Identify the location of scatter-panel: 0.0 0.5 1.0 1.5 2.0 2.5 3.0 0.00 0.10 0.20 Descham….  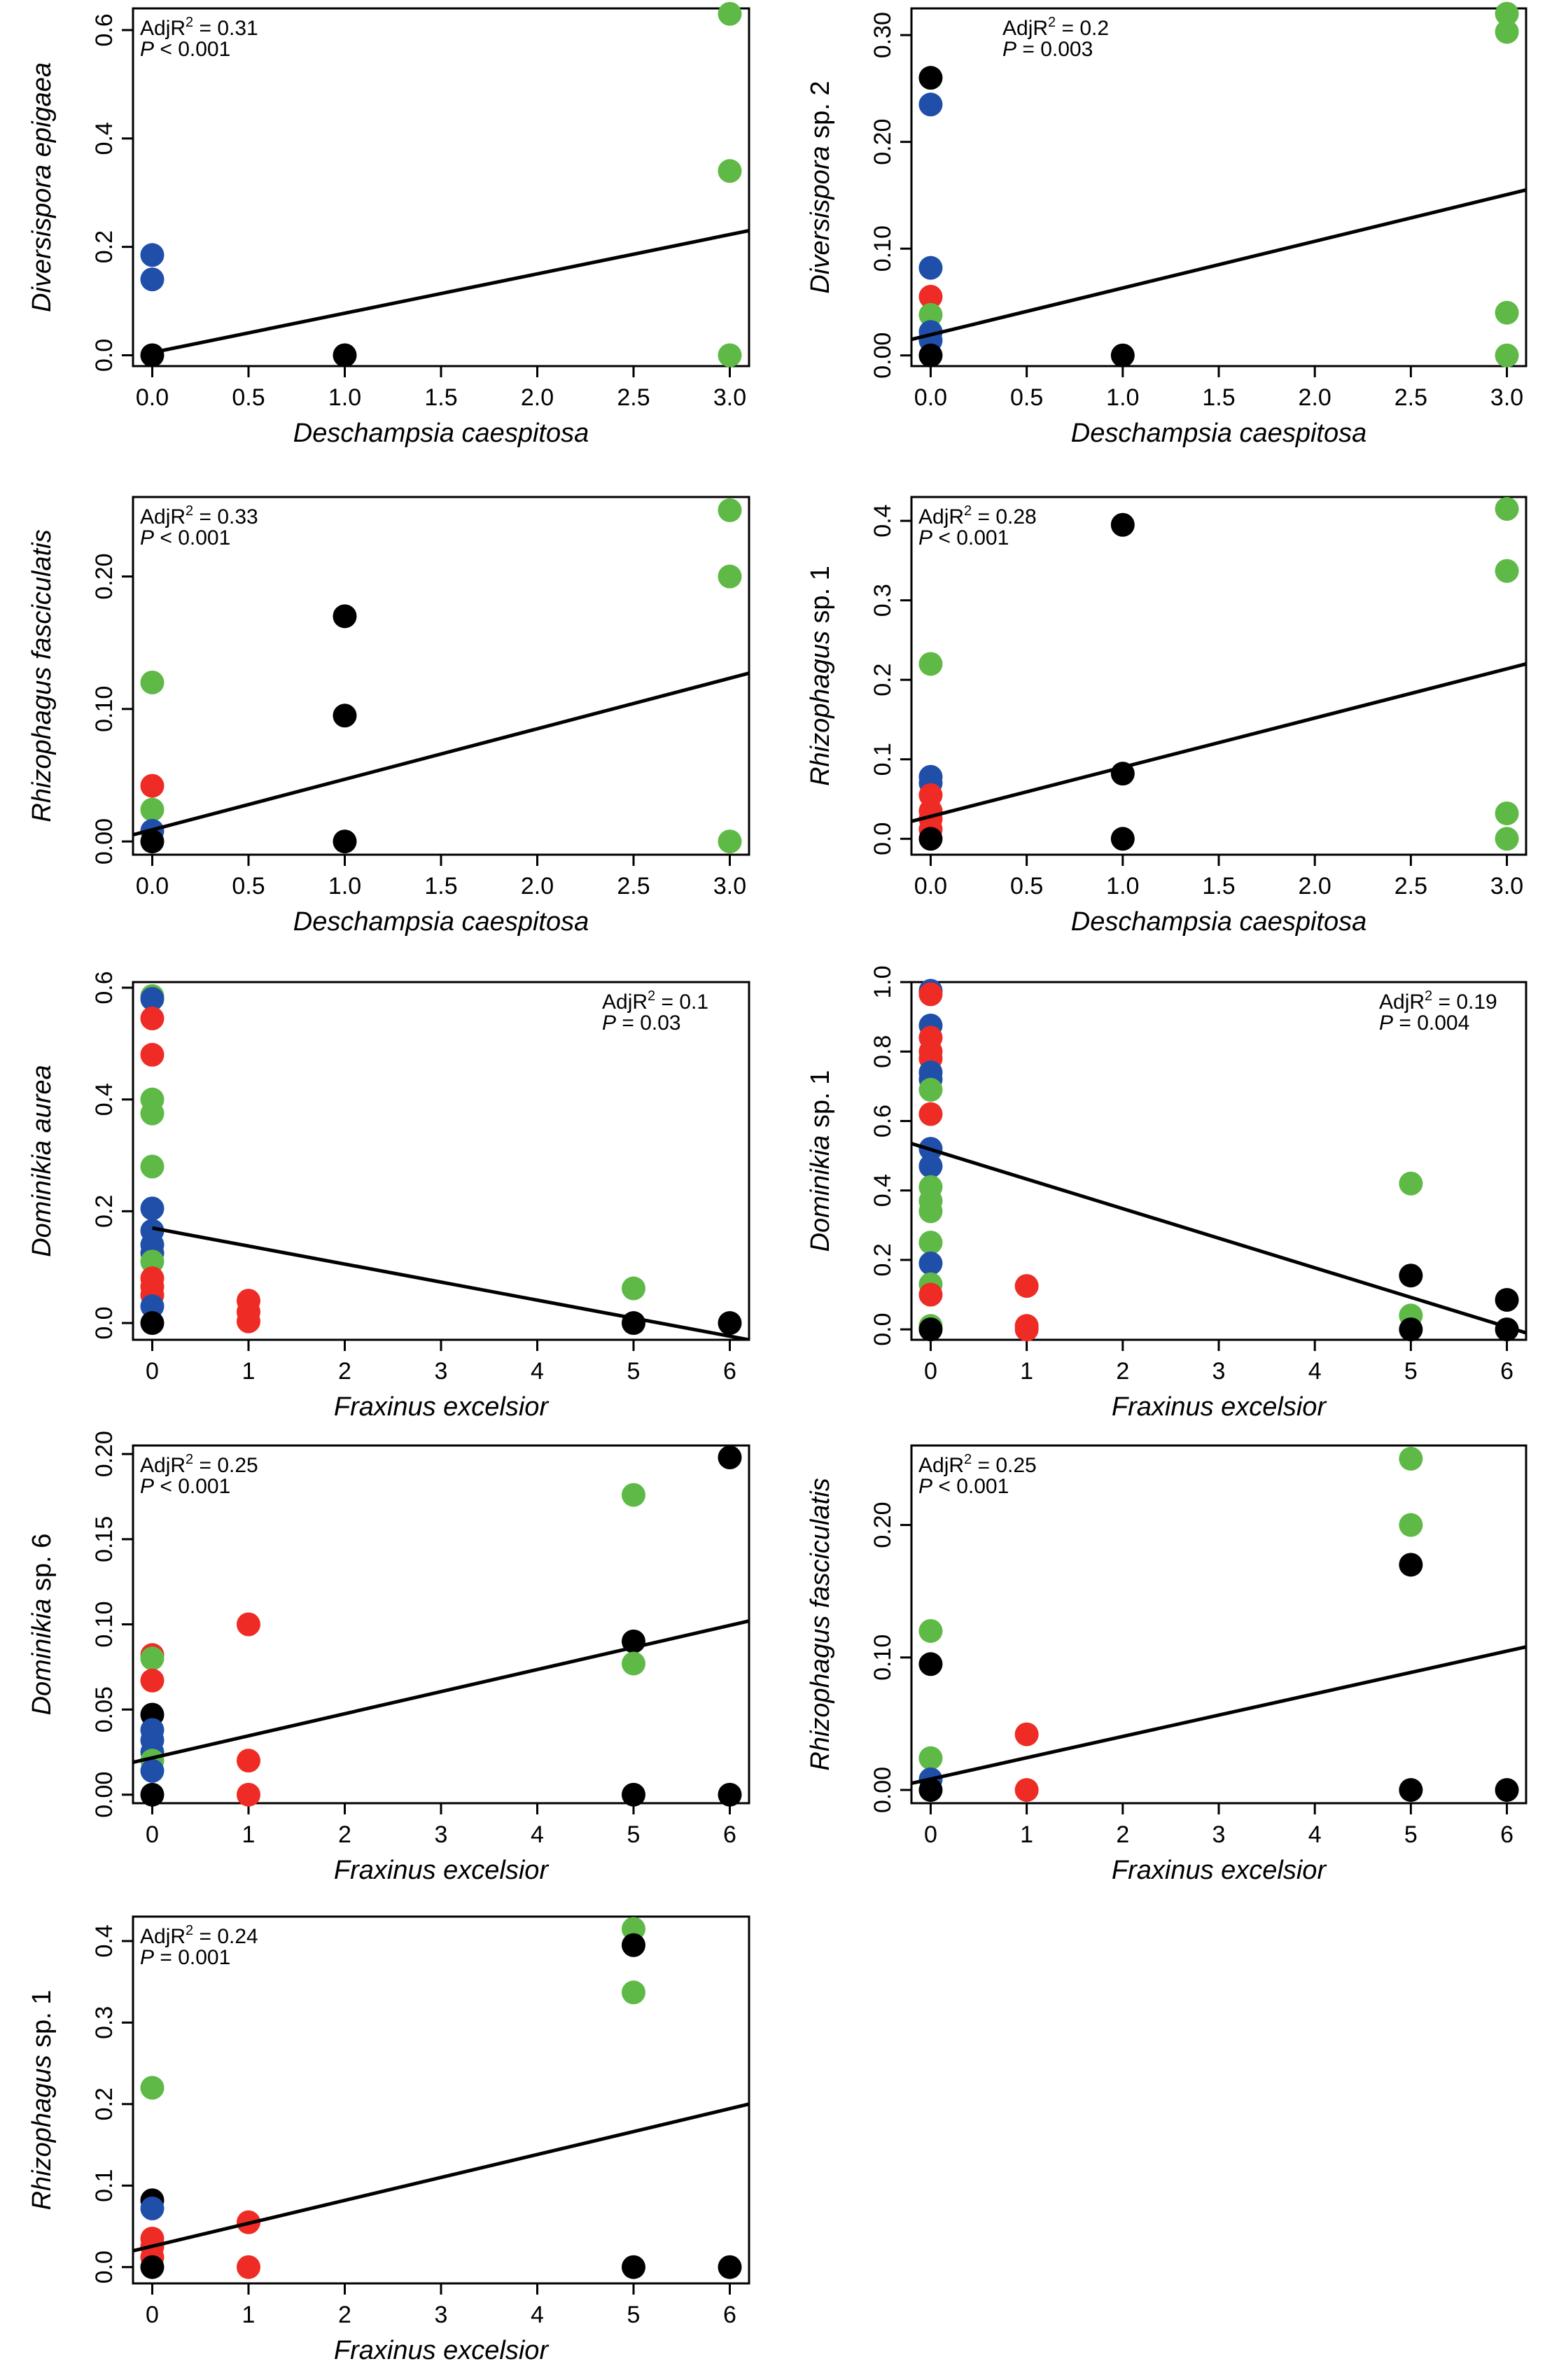
(388, 716).